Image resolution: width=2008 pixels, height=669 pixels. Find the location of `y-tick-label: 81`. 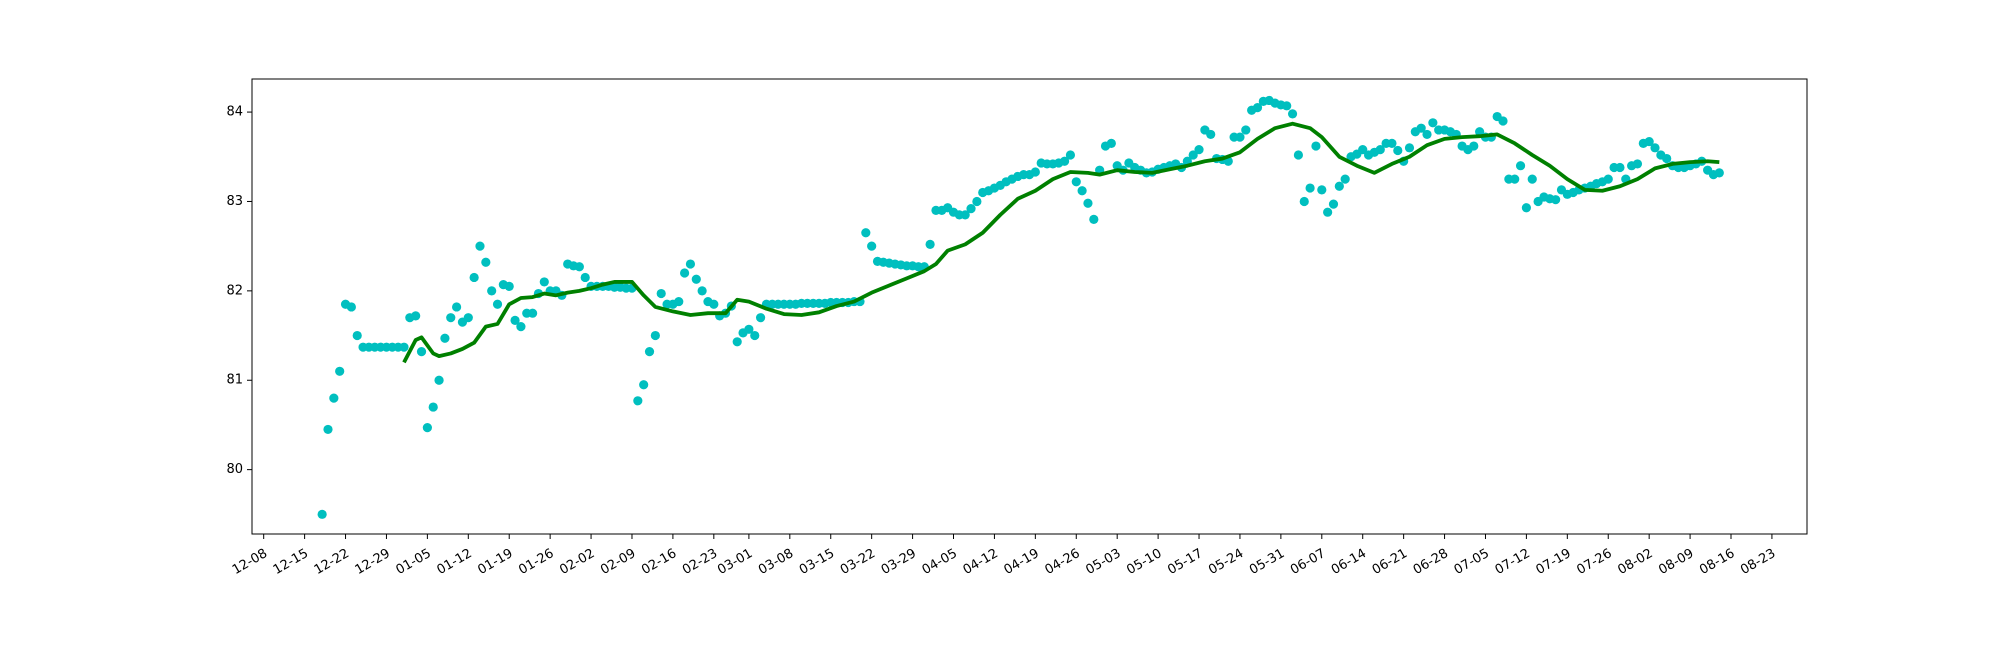

y-tick-label: 81 is located at coordinates (234, 380).